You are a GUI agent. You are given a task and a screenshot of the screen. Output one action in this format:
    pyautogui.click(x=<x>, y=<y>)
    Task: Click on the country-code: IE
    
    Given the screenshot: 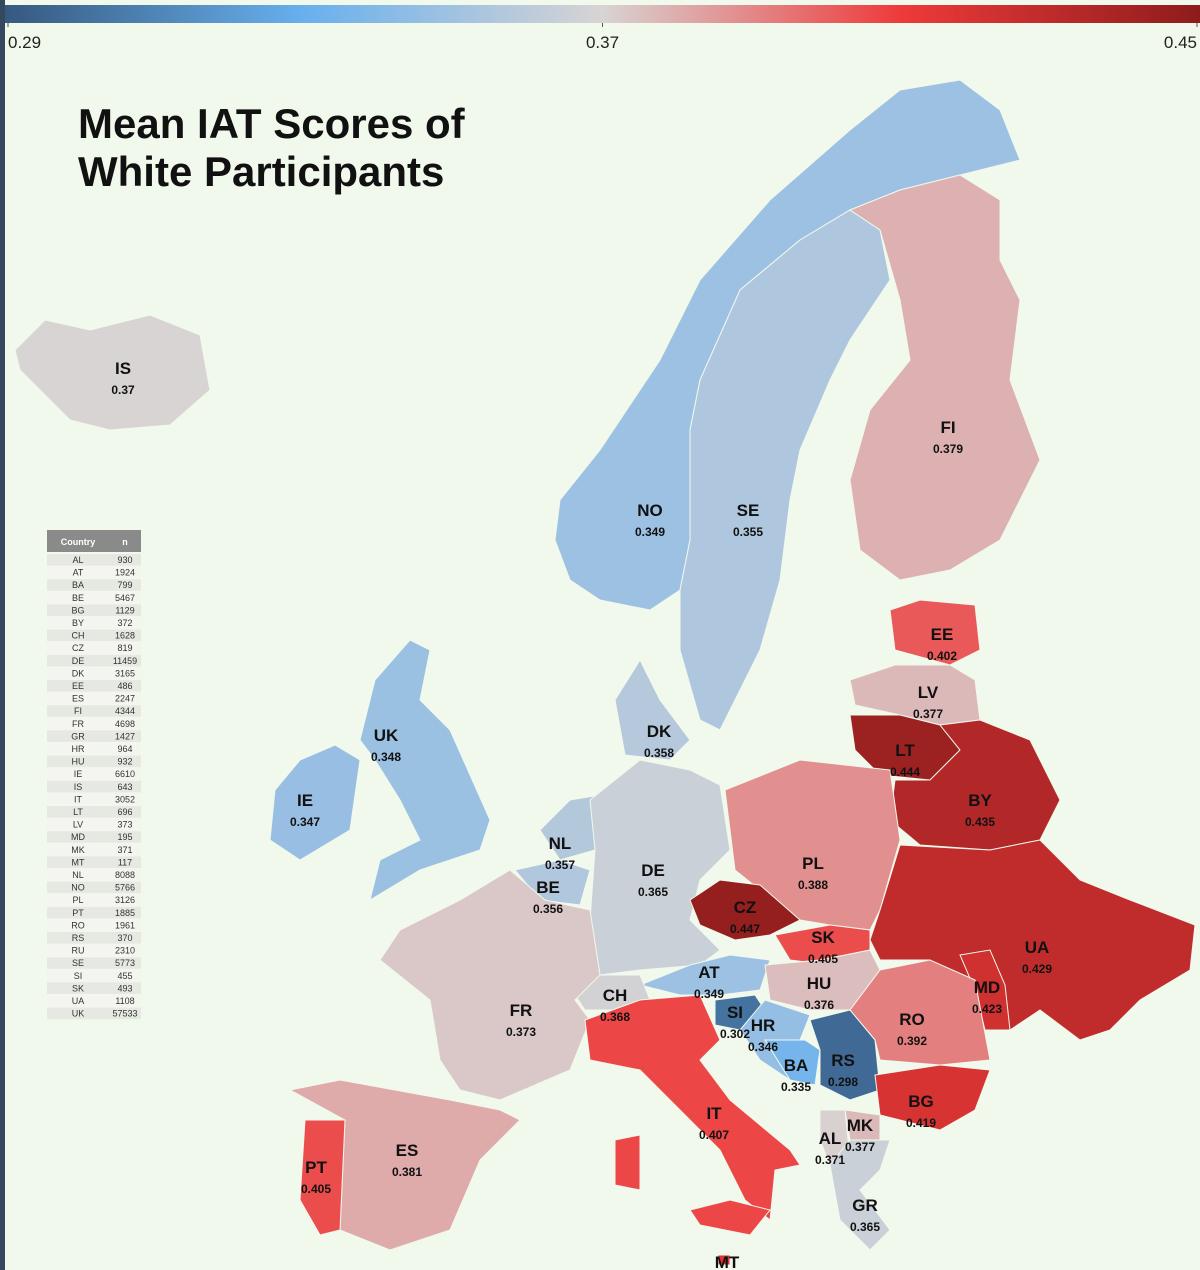 What is the action you would take?
    pyautogui.click(x=305, y=800)
    